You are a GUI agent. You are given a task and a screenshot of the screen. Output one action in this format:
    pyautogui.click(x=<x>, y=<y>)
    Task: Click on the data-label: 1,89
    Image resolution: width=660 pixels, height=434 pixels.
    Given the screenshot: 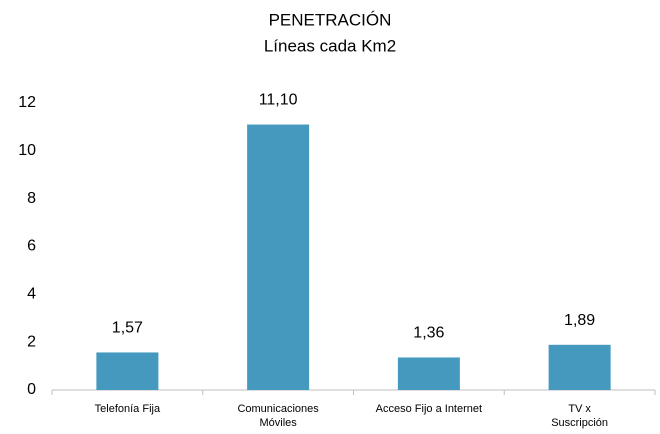 What is the action you would take?
    pyautogui.click(x=579, y=320)
    